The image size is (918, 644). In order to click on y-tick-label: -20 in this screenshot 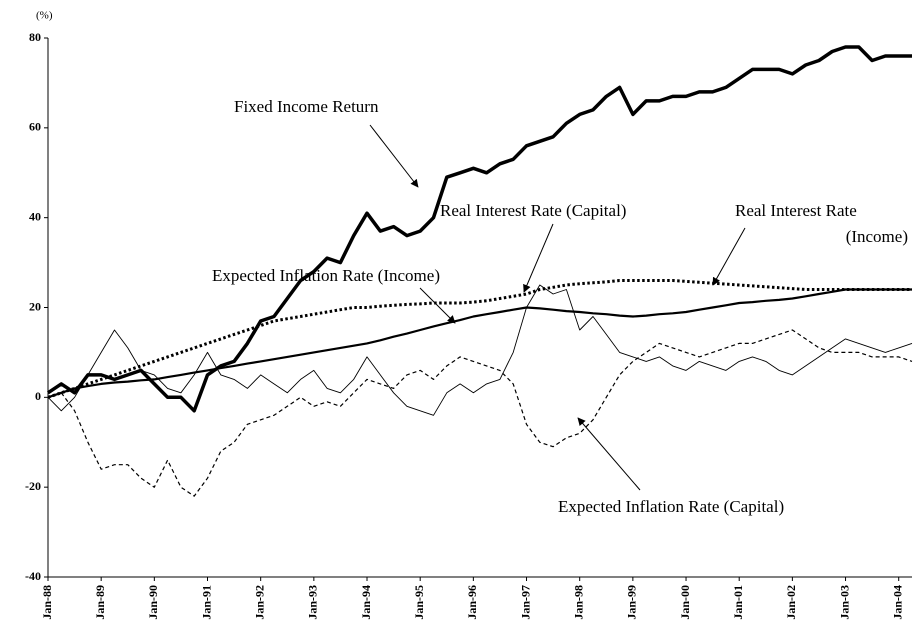, I will do `click(33, 486)`.